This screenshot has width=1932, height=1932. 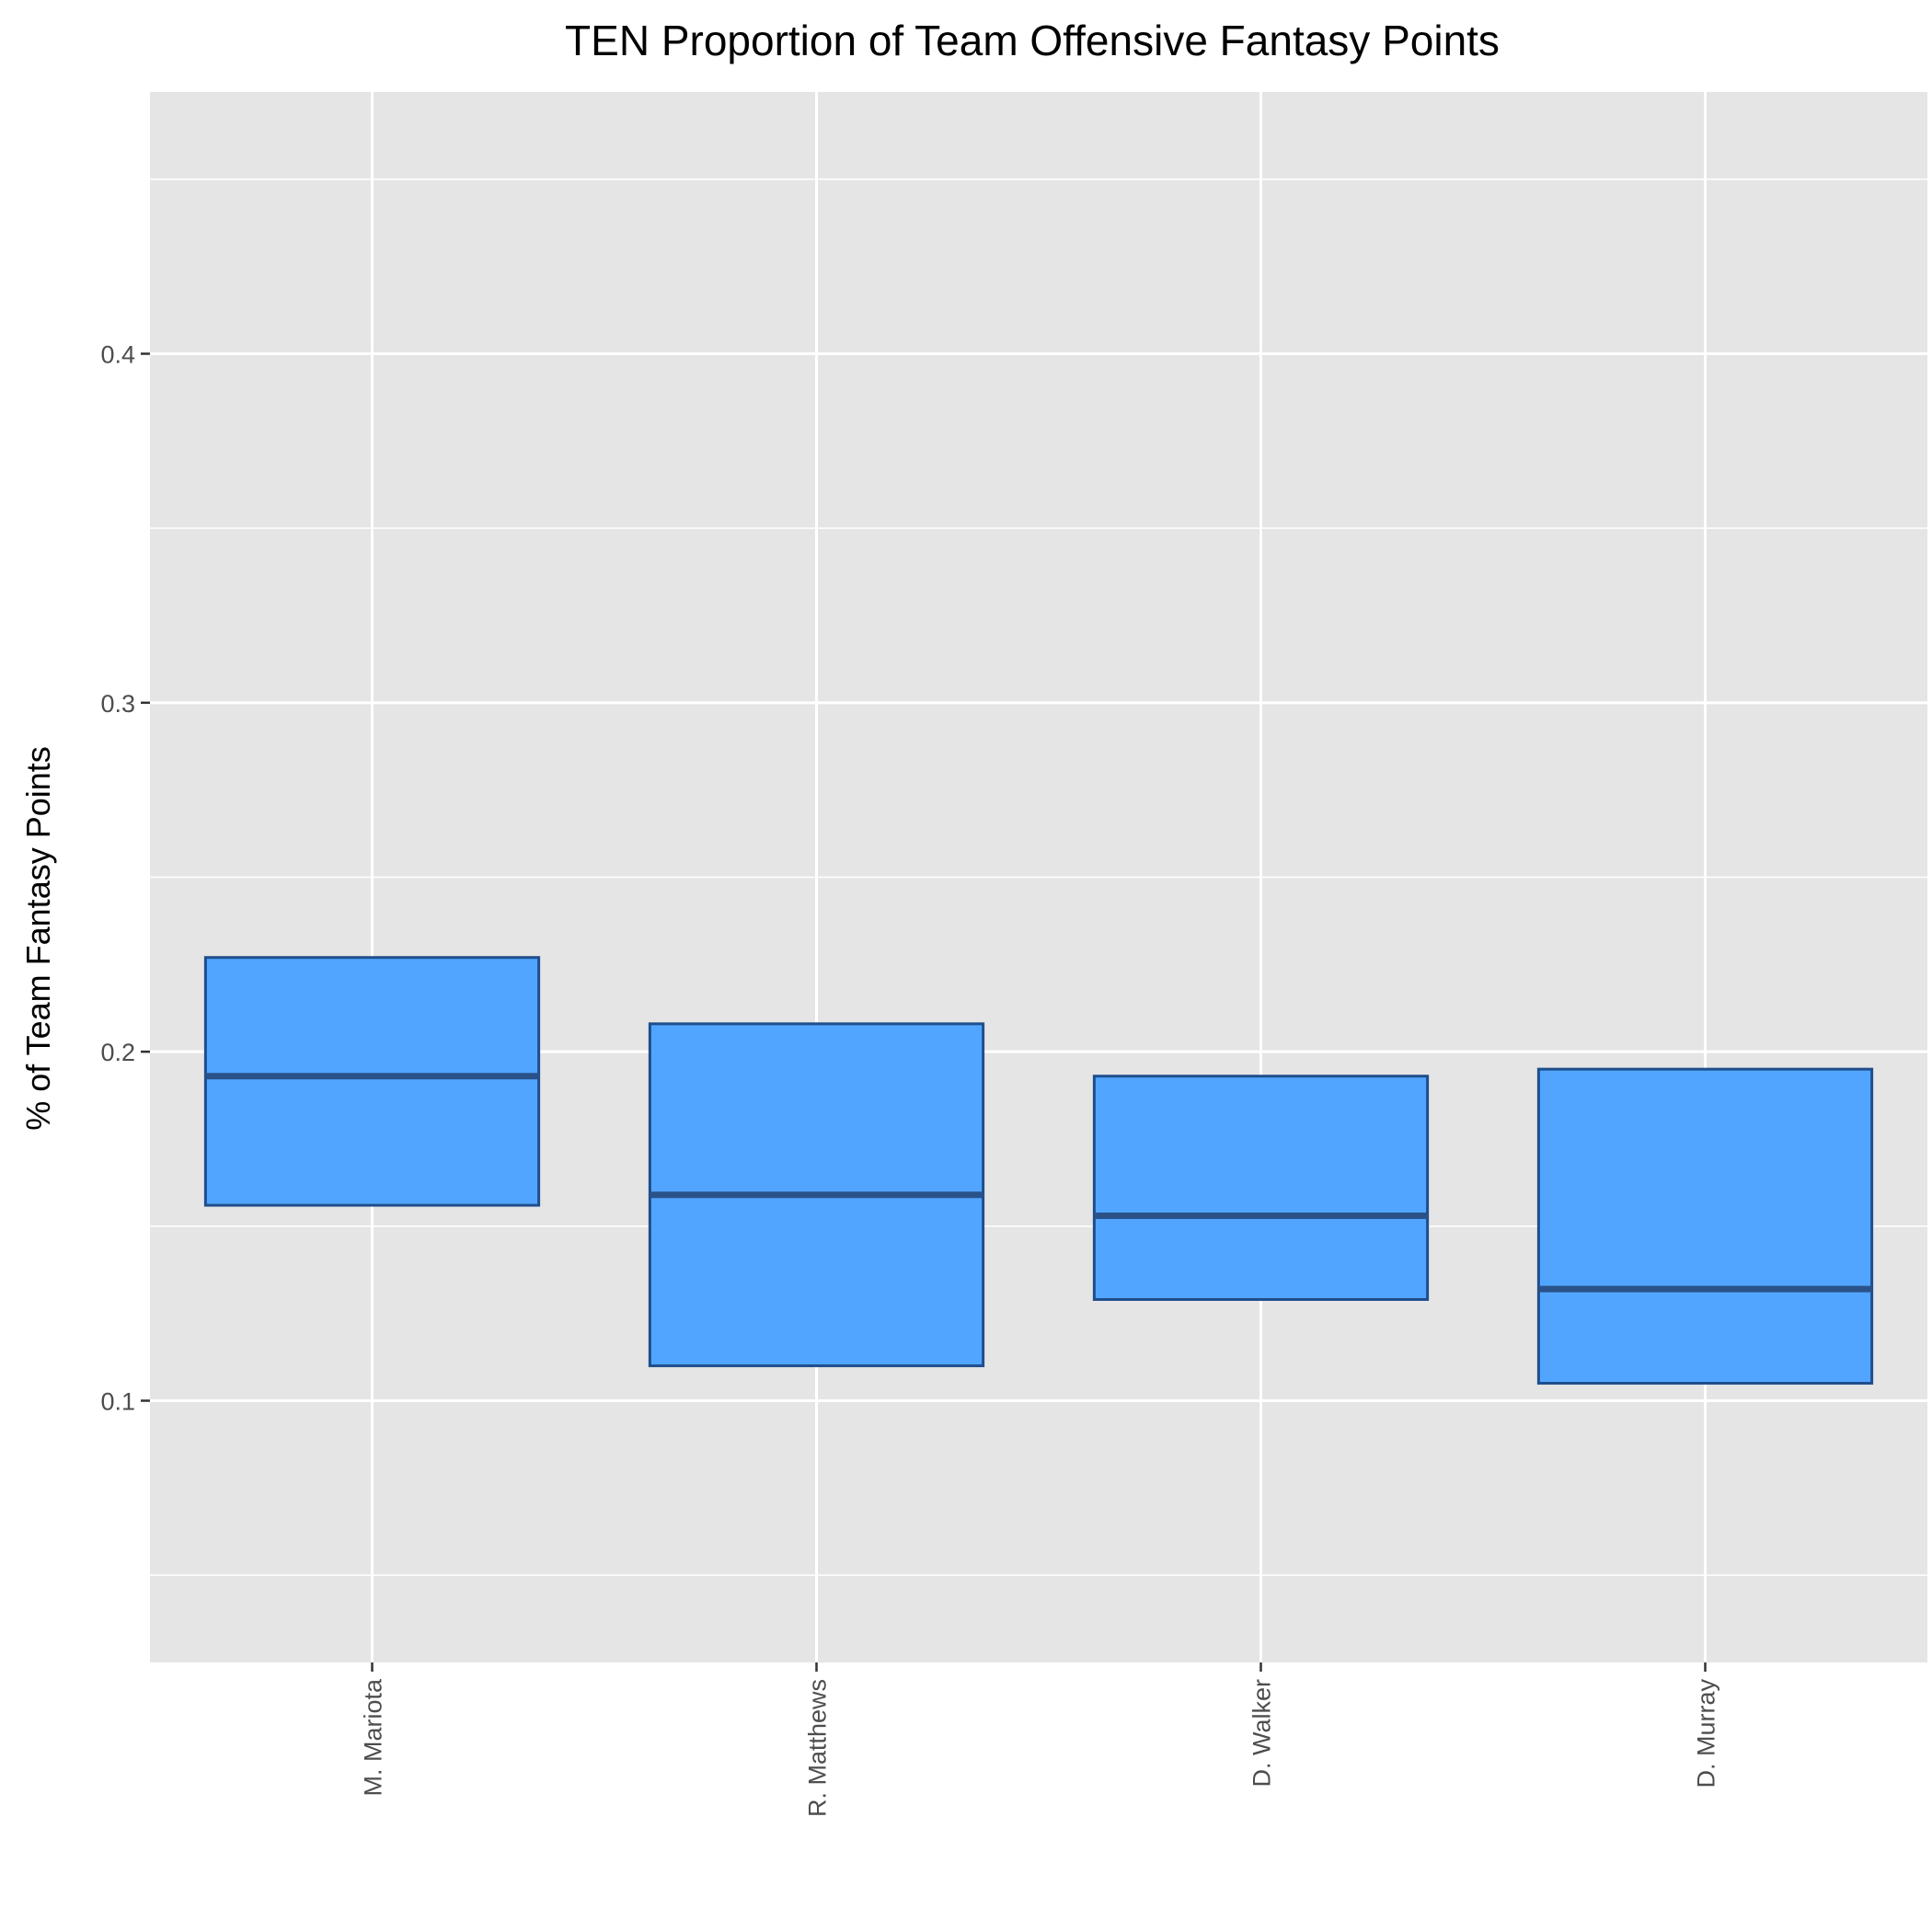 I want to click on y-axis-label: % of Team Fantasy Points, so click(x=38, y=938).